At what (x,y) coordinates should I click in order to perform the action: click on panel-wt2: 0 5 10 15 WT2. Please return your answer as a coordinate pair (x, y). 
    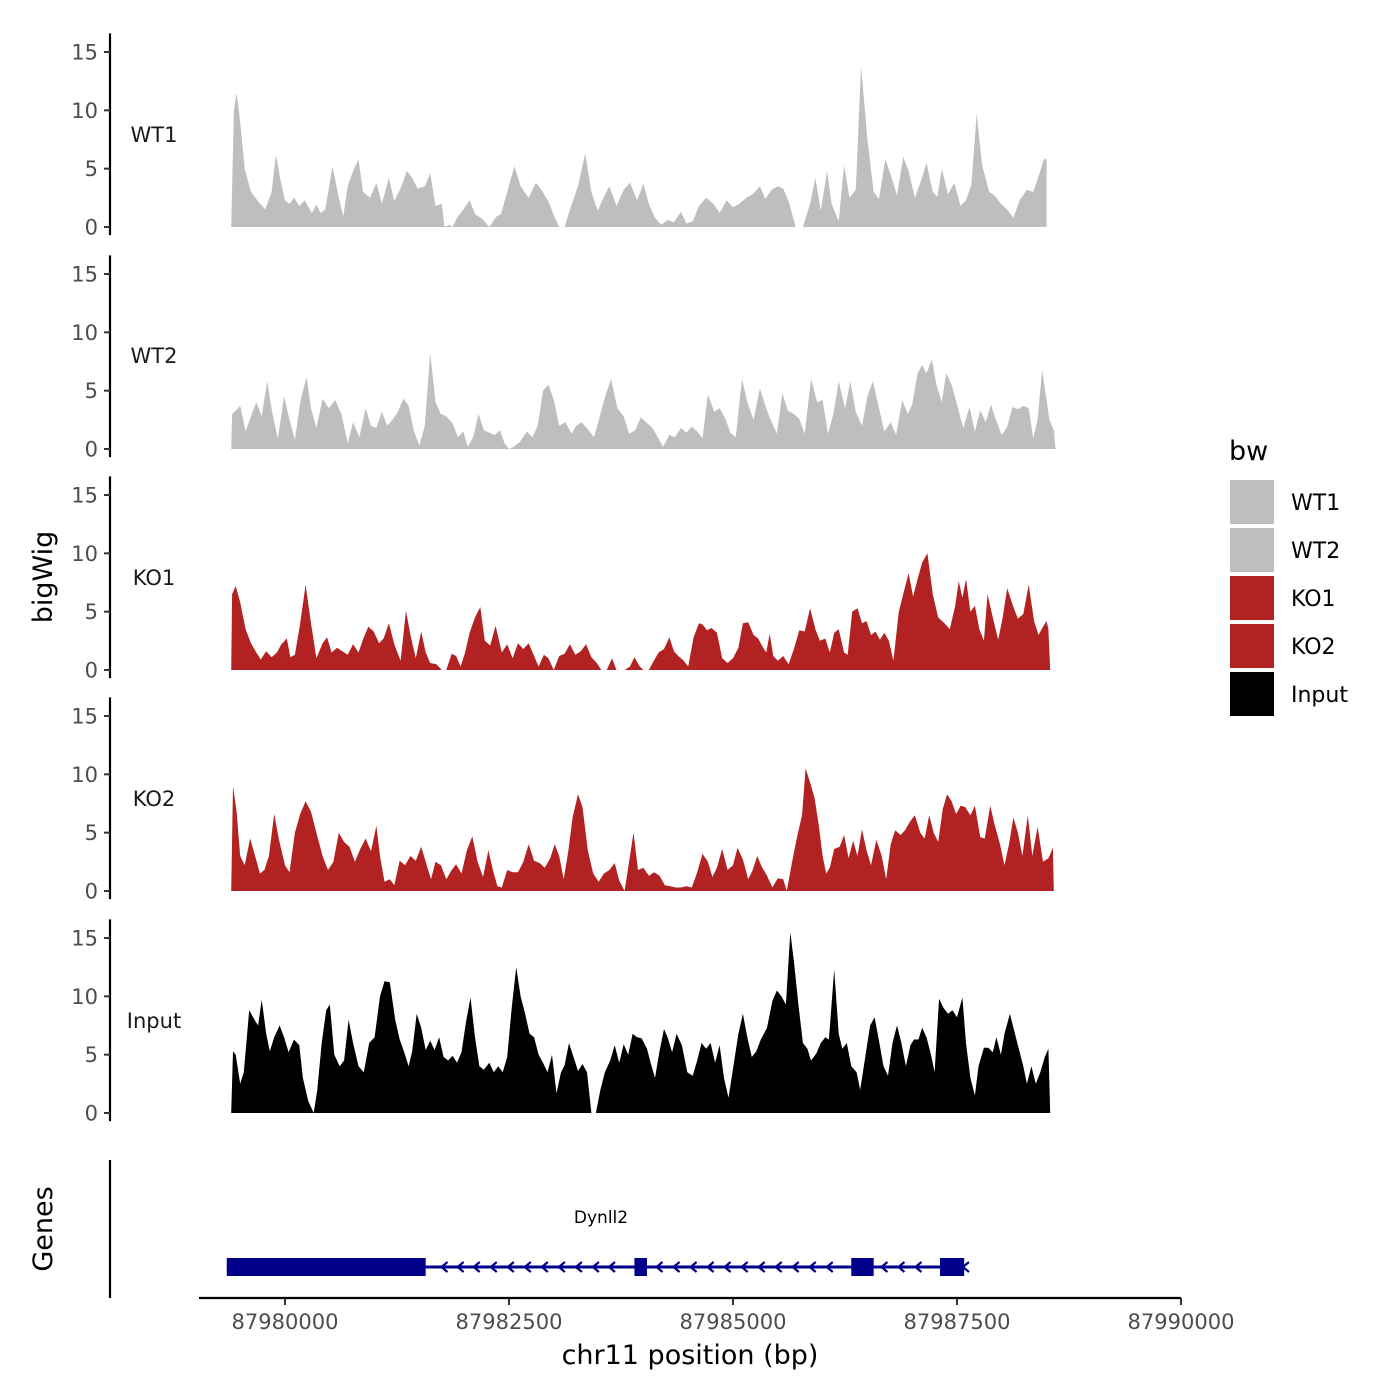
    Looking at the image, I should click on (563, 358).